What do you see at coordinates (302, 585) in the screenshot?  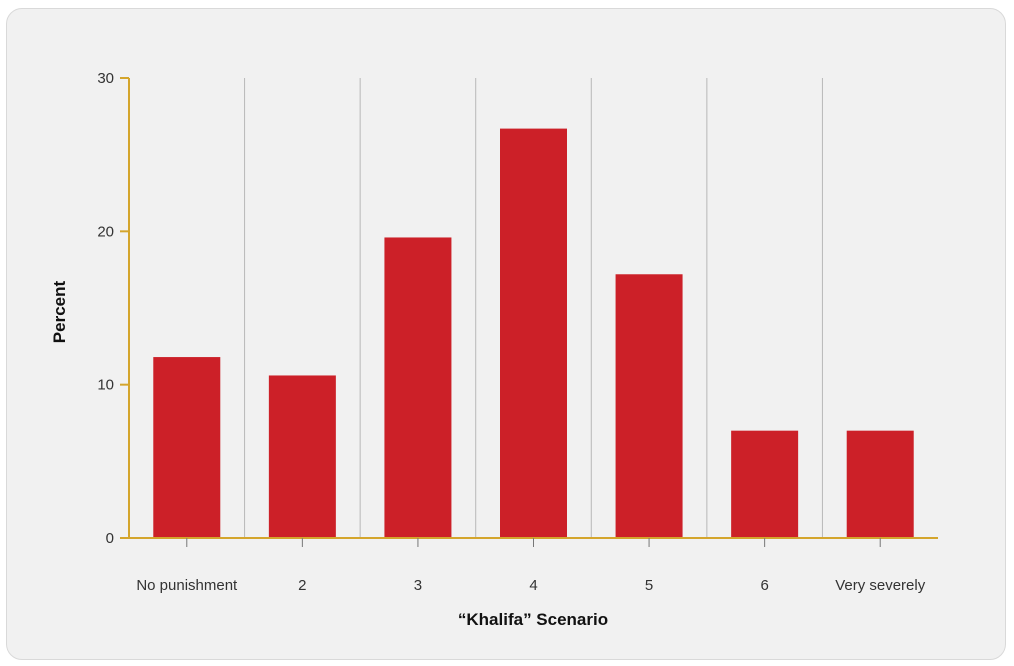 I see `x-tick-label: 2` at bounding box center [302, 585].